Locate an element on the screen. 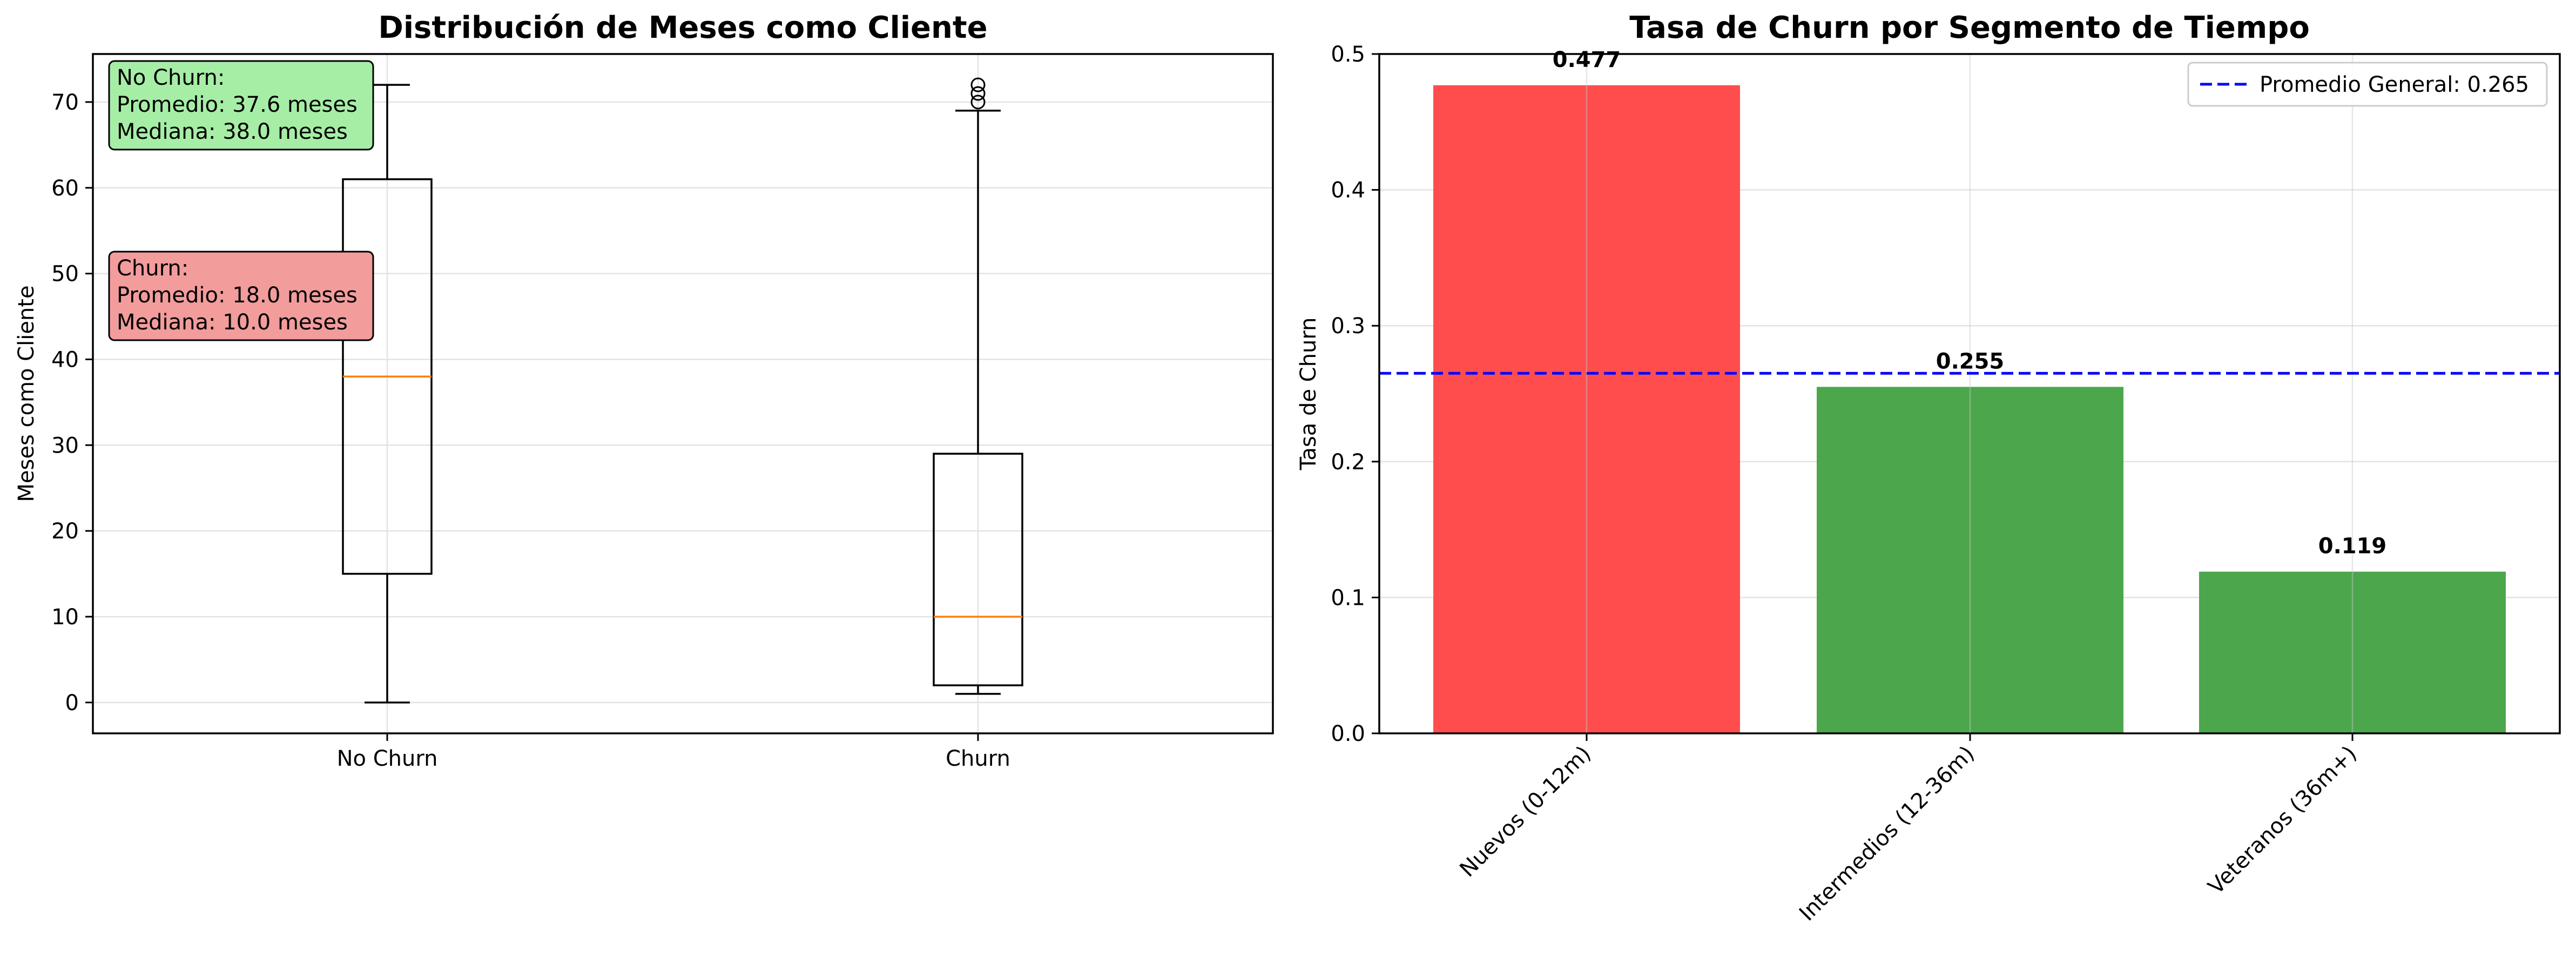 Image resolution: width=2576 pixels, height=958 pixels. legend: Promedio General: 0.265 is located at coordinates (2367, 84).